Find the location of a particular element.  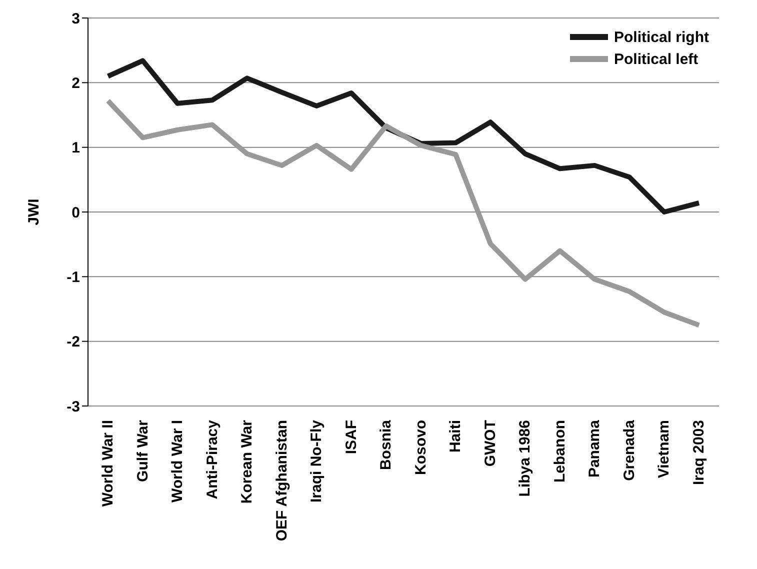

x-tick-label: Libya 1986 is located at coordinates (525, 458).